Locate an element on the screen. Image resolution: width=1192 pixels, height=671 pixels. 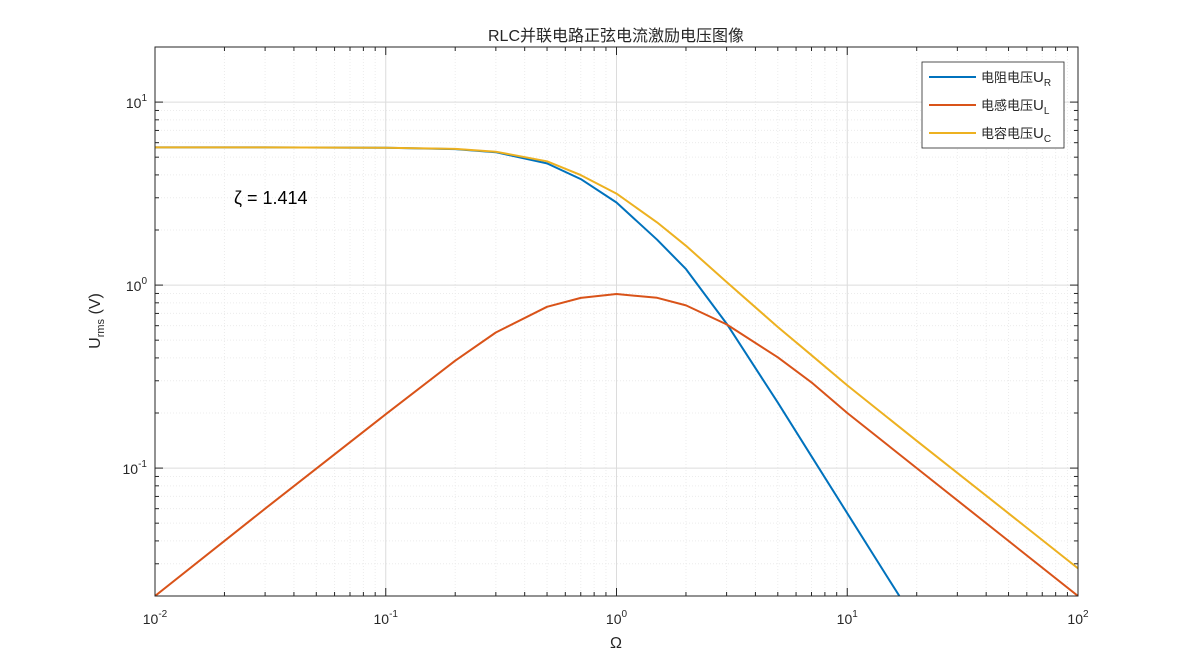
y-tick-label: 10¹ is located at coordinates (137, 102).